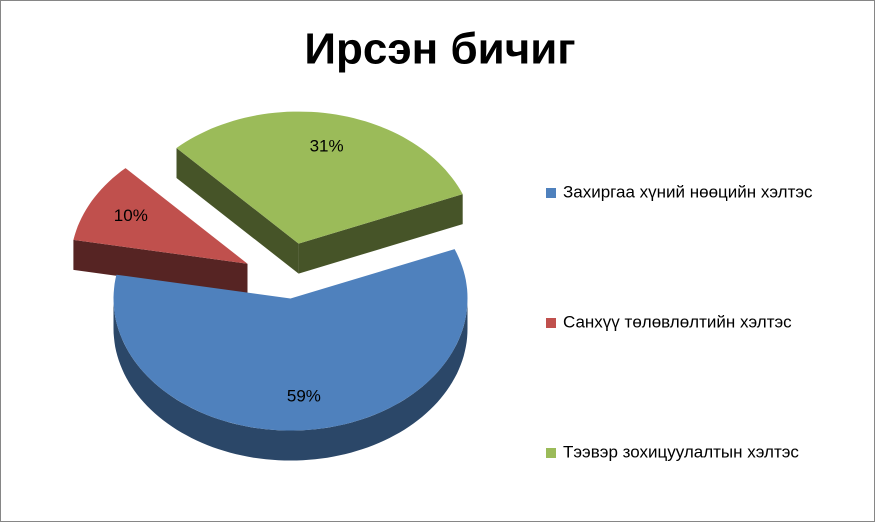 The image size is (875, 522). Describe the element at coordinates (439, 49) in the screenshot. I see `chart-title: Ирсэн бичиг` at that location.